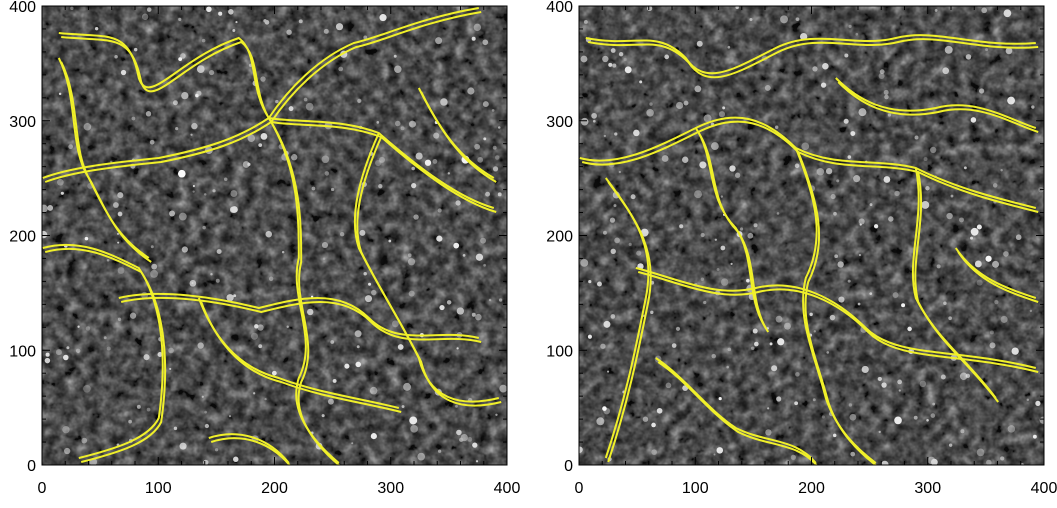 The width and height of the screenshot is (1057, 508). Describe the element at coordinates (42, 488) in the screenshot. I see `x-tick-label: 0` at that location.